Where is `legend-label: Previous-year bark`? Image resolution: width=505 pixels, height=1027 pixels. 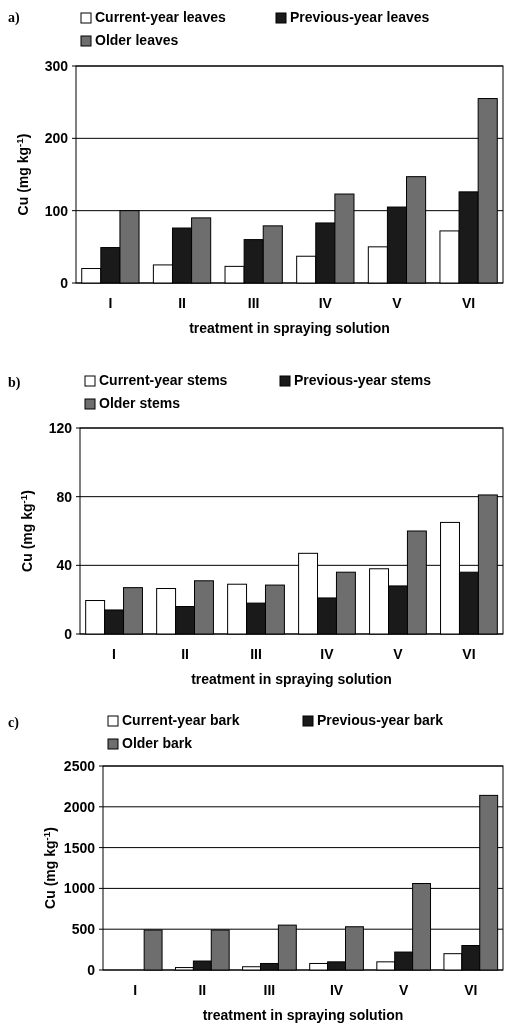 legend-label: Previous-year bark is located at coordinates (380, 720).